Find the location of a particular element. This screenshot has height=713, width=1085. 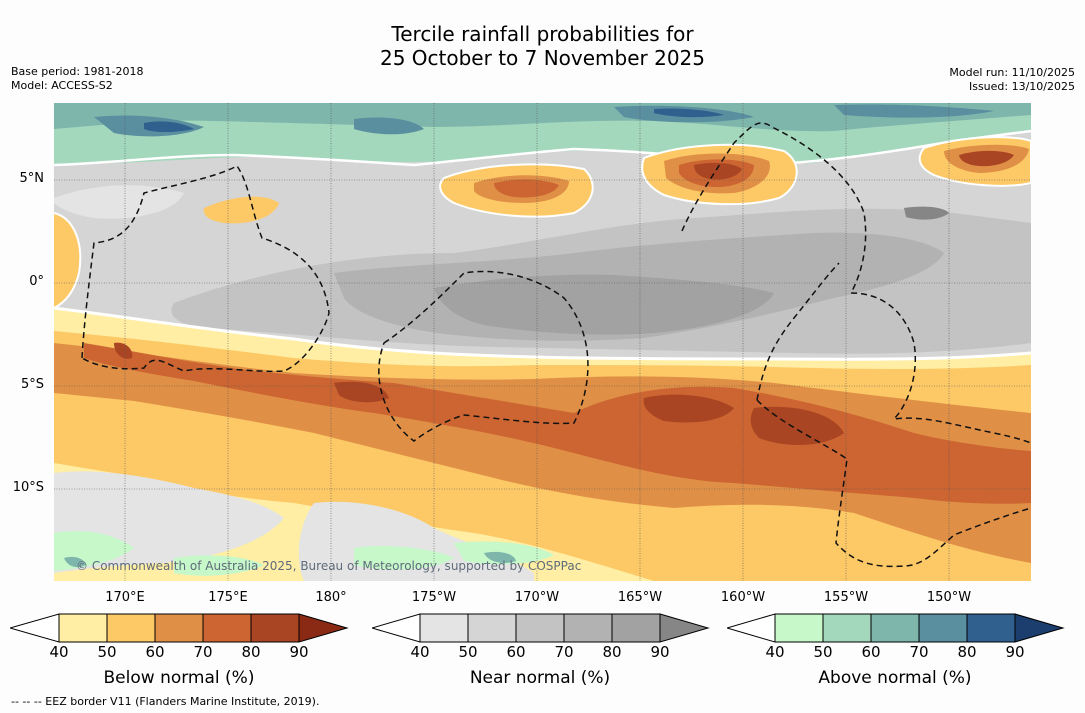

colorbar-near-label: Near normal (%) is located at coordinates (540, 678).